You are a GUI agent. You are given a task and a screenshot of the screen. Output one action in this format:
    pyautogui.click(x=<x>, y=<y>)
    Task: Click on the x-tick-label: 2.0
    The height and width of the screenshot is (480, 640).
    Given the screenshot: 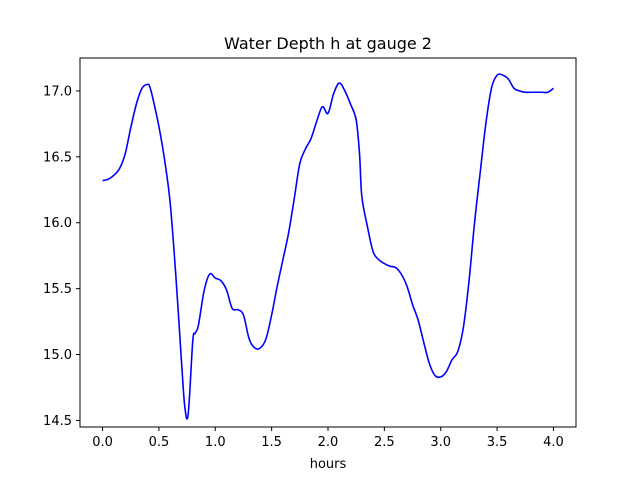 What is the action you would take?
    pyautogui.click(x=328, y=442)
    